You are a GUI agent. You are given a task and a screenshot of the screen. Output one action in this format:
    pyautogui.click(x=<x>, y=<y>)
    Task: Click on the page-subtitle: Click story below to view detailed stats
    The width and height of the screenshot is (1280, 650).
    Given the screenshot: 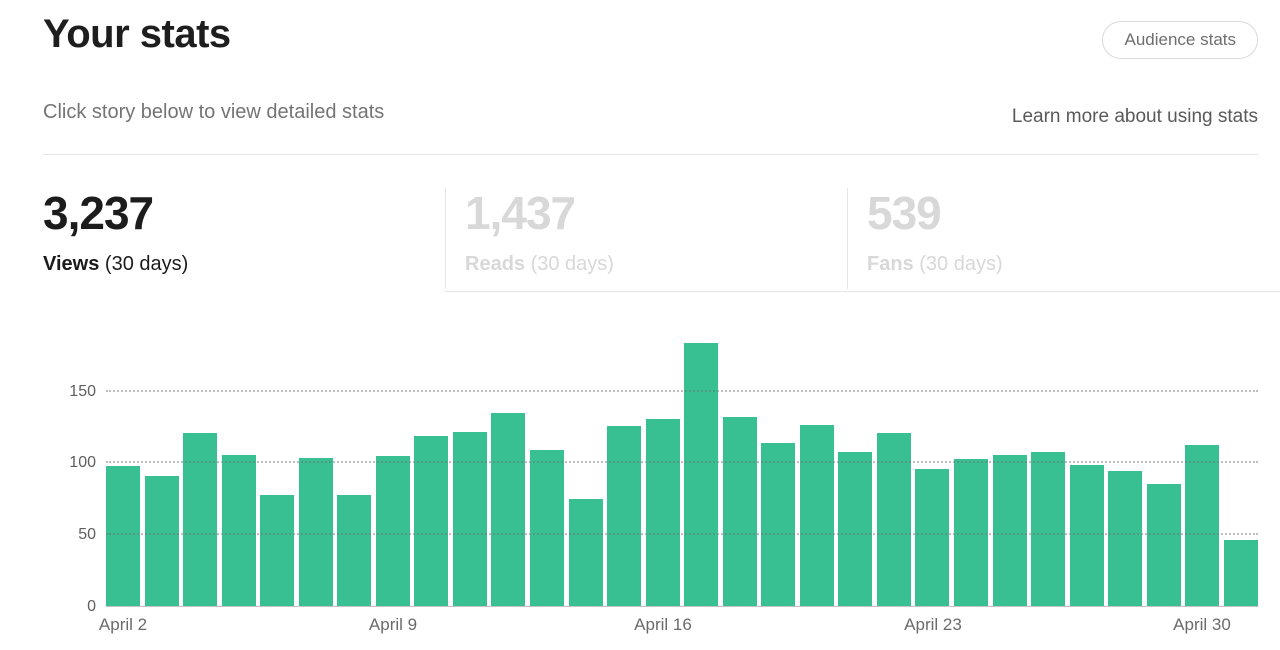 What is the action you would take?
    pyautogui.click(x=214, y=112)
    